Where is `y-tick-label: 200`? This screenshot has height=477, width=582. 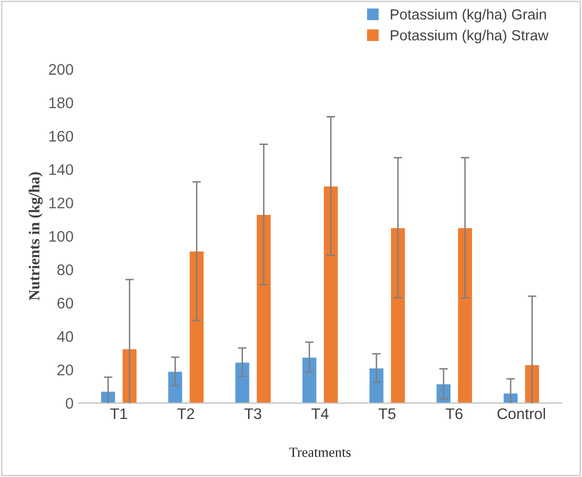 y-tick-label: 200 is located at coordinates (61, 69).